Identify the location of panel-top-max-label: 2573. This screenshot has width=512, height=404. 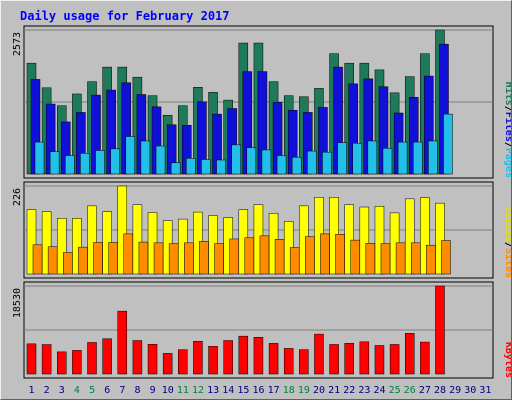
(17, 44).